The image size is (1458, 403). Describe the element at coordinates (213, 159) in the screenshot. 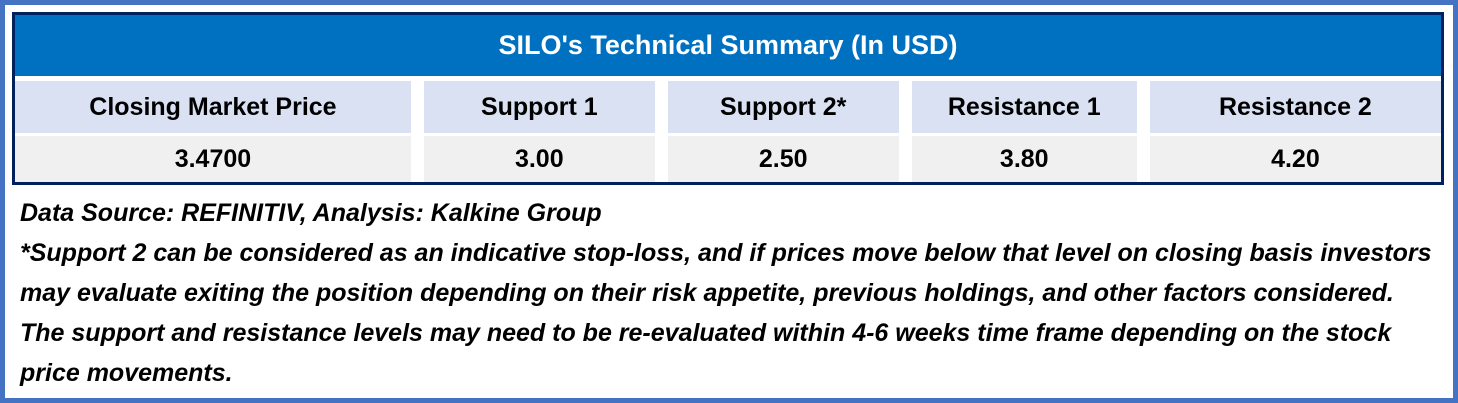

I see `value-closing-market-price: 3.4700` at that location.